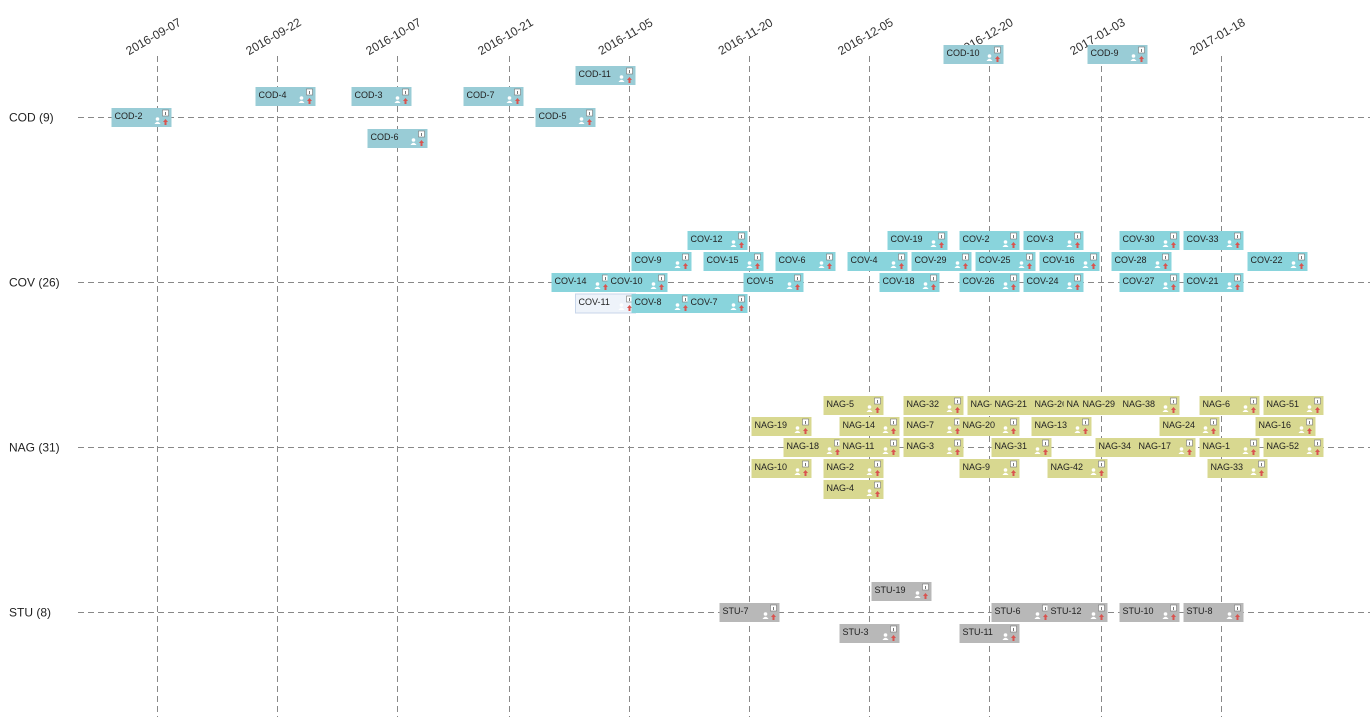 Image resolution: width=1370 pixels, height=717 pixels. Describe the element at coordinates (813, 447) in the screenshot. I see `issue-card: NAG-18` at that location.